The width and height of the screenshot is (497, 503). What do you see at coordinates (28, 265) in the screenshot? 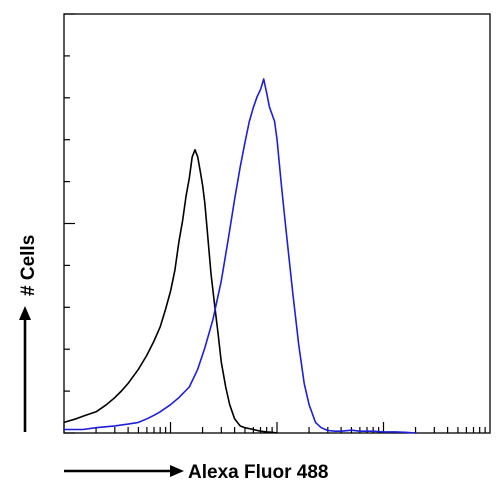
I see `y-axis-label: # Cells` at bounding box center [28, 265].